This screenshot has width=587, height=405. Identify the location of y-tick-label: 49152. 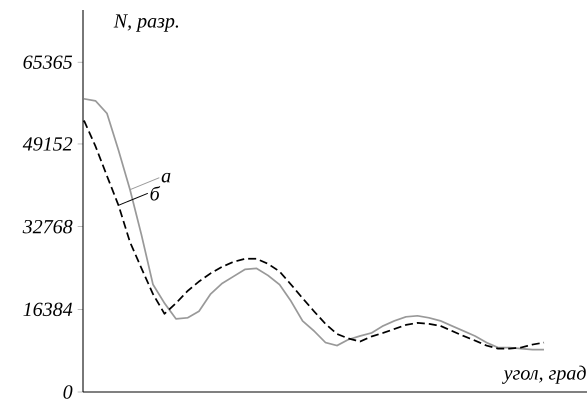
(47, 144).